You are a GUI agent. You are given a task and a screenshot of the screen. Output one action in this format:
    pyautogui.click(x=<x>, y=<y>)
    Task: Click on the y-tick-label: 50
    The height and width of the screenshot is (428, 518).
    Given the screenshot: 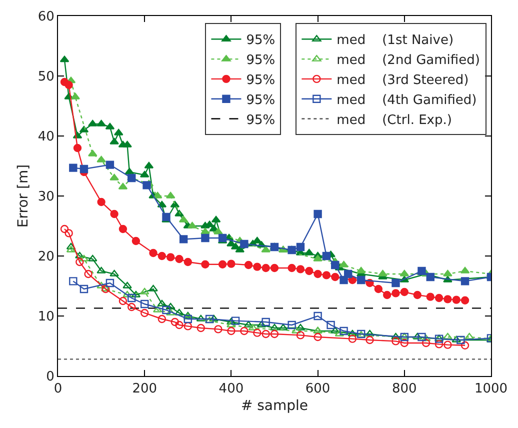 What is the action you would take?
    pyautogui.click(x=46, y=77)
    